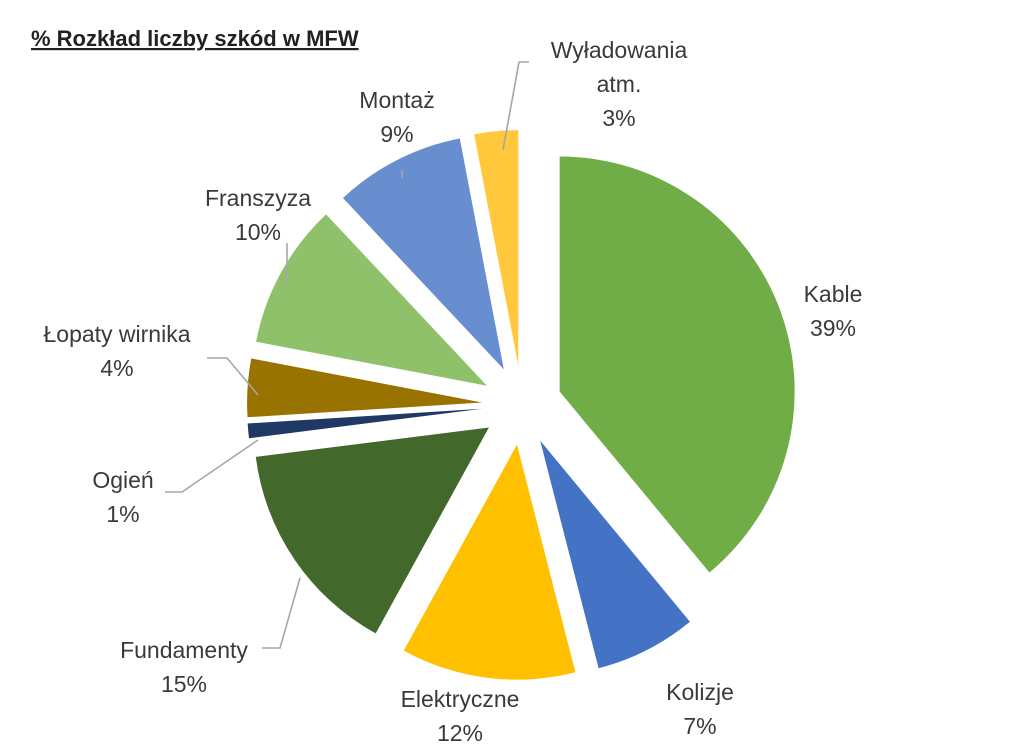  Describe the element at coordinates (184, 684) in the screenshot. I see `slice-value-label: 15%` at that location.